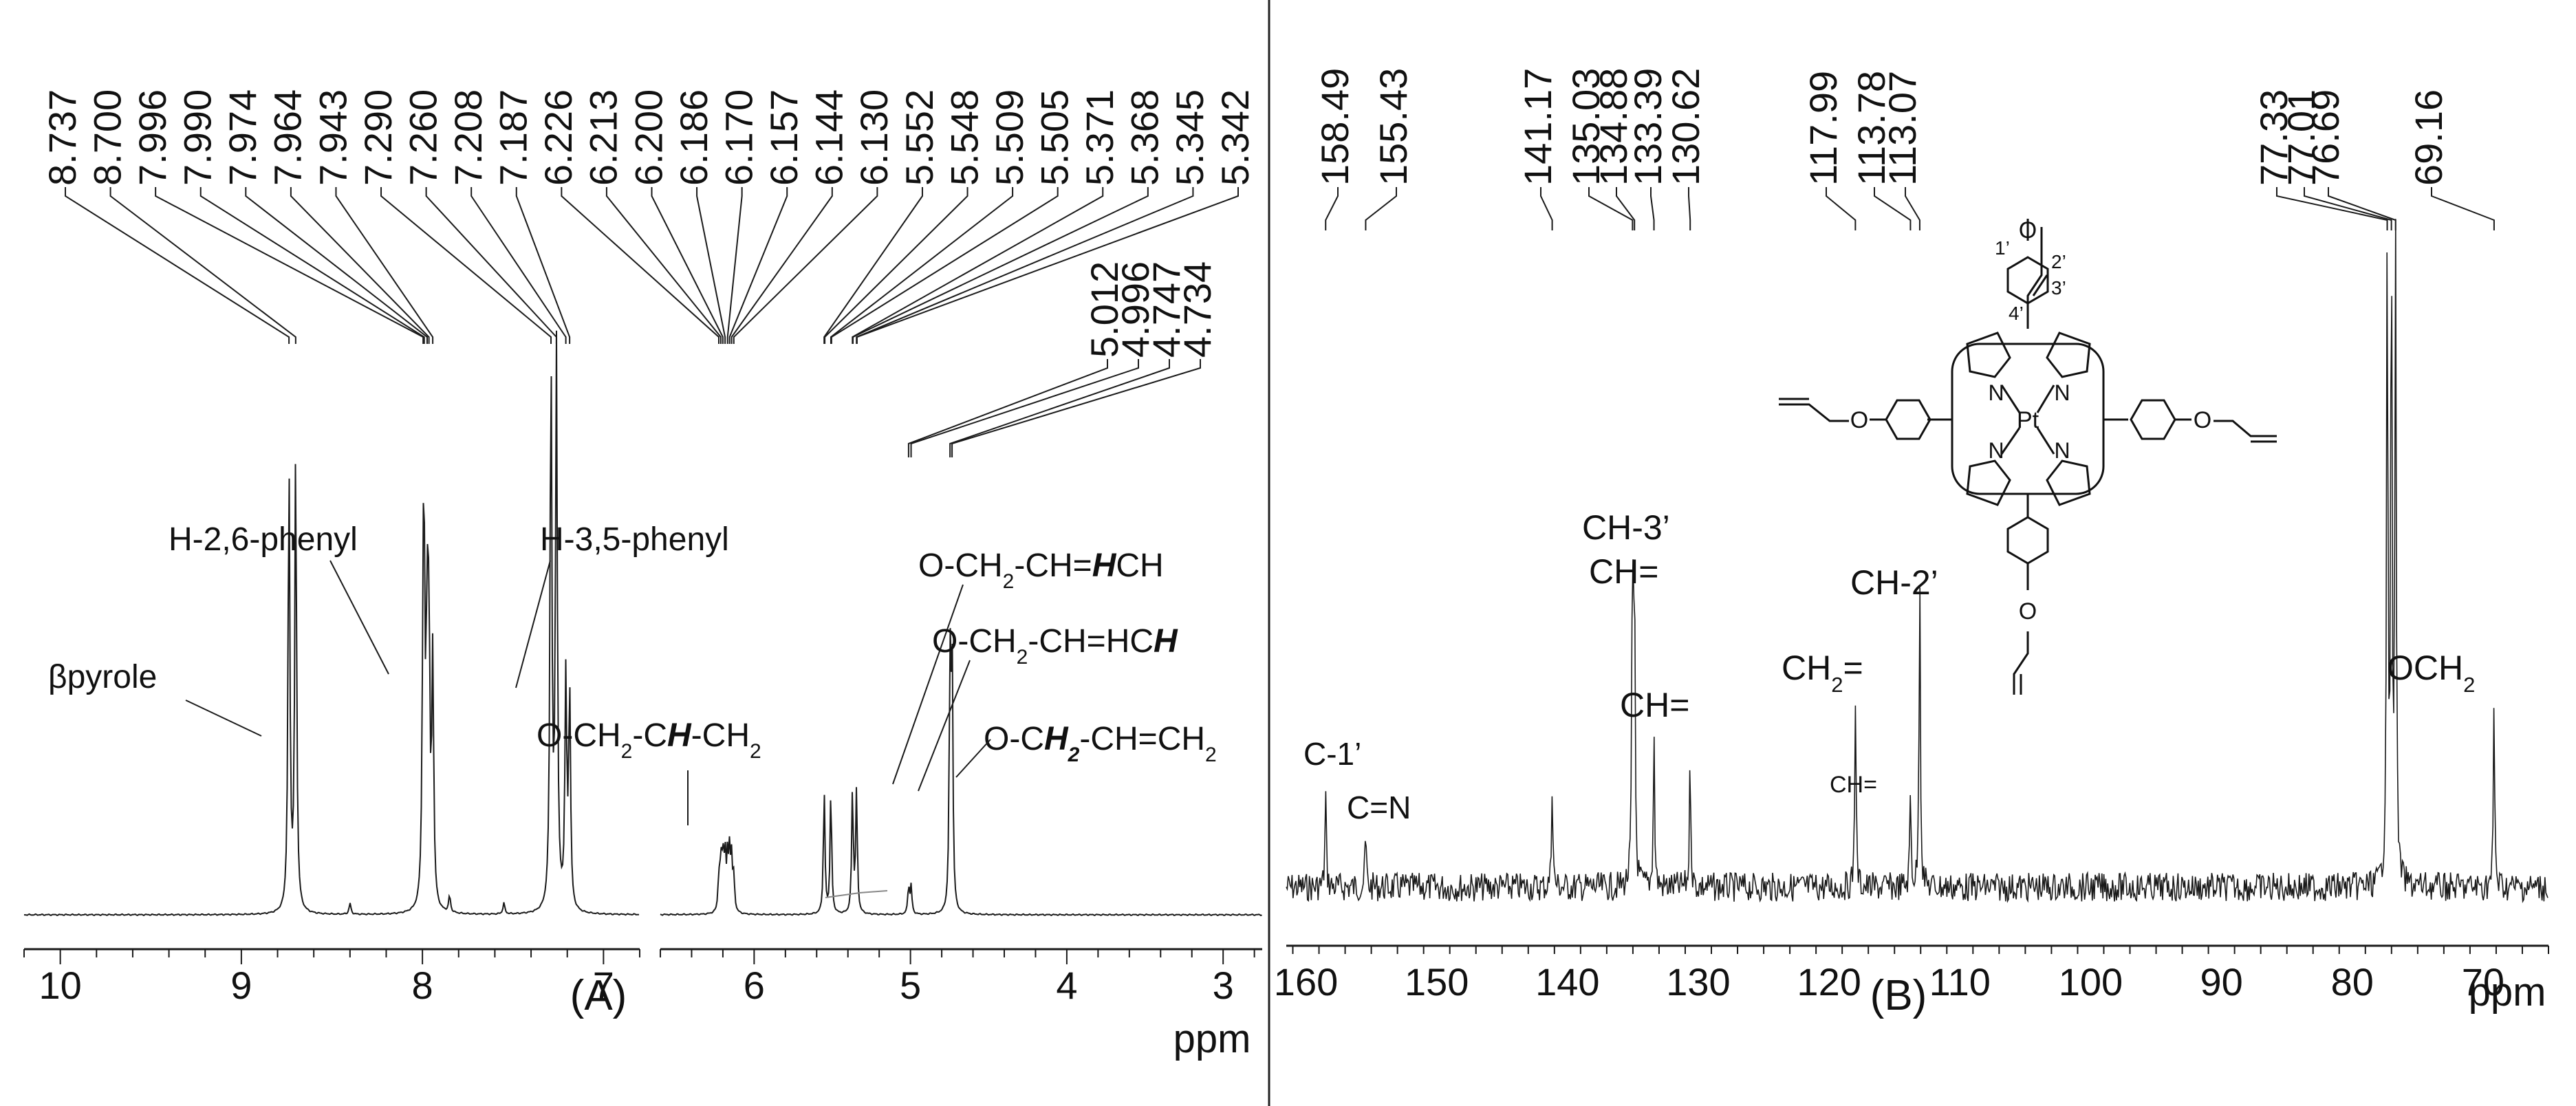 This screenshot has width=2576, height=1106. Describe the element at coordinates (1212, 1039) in the screenshot. I see `panel-a-xlabel: ppm` at that location.